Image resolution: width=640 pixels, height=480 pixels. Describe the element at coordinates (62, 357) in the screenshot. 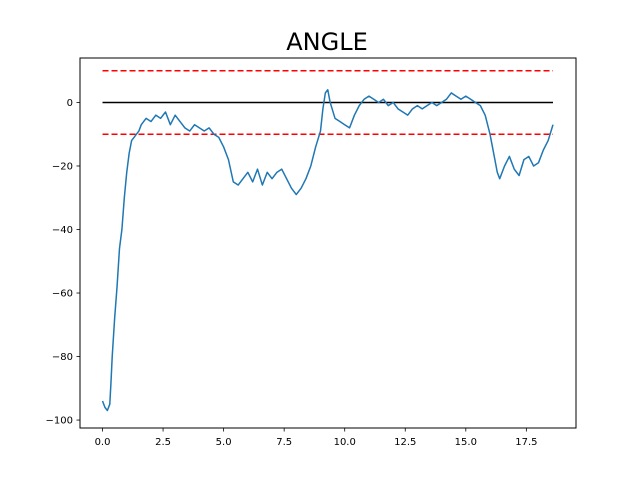

I see `y-tick-label: −80` at that location.